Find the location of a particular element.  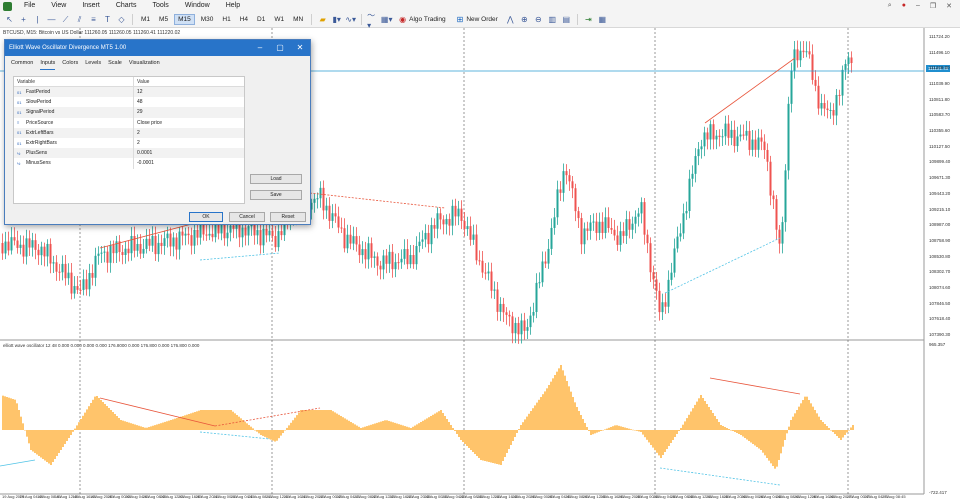

dialog-close-icon: ✕ is located at coordinates (300, 47).